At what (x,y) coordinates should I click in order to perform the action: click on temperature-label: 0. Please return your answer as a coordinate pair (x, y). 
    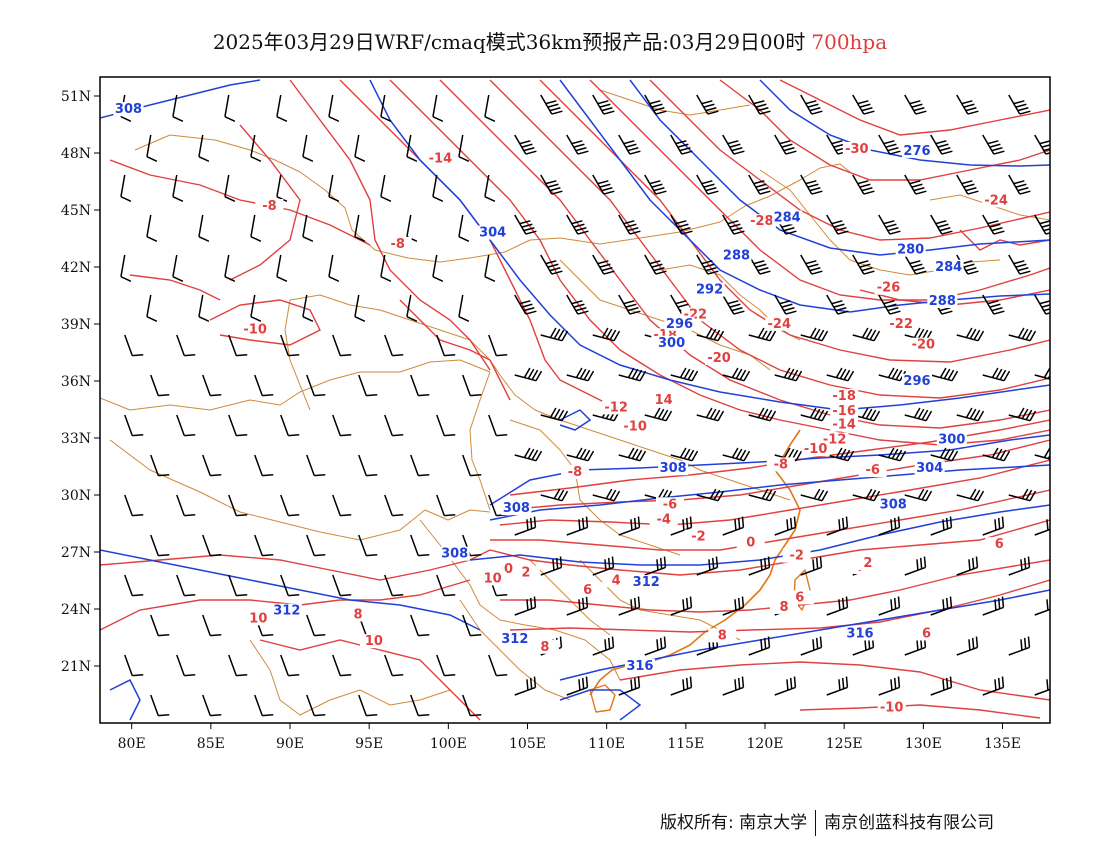
    Looking at the image, I should click on (750, 542).